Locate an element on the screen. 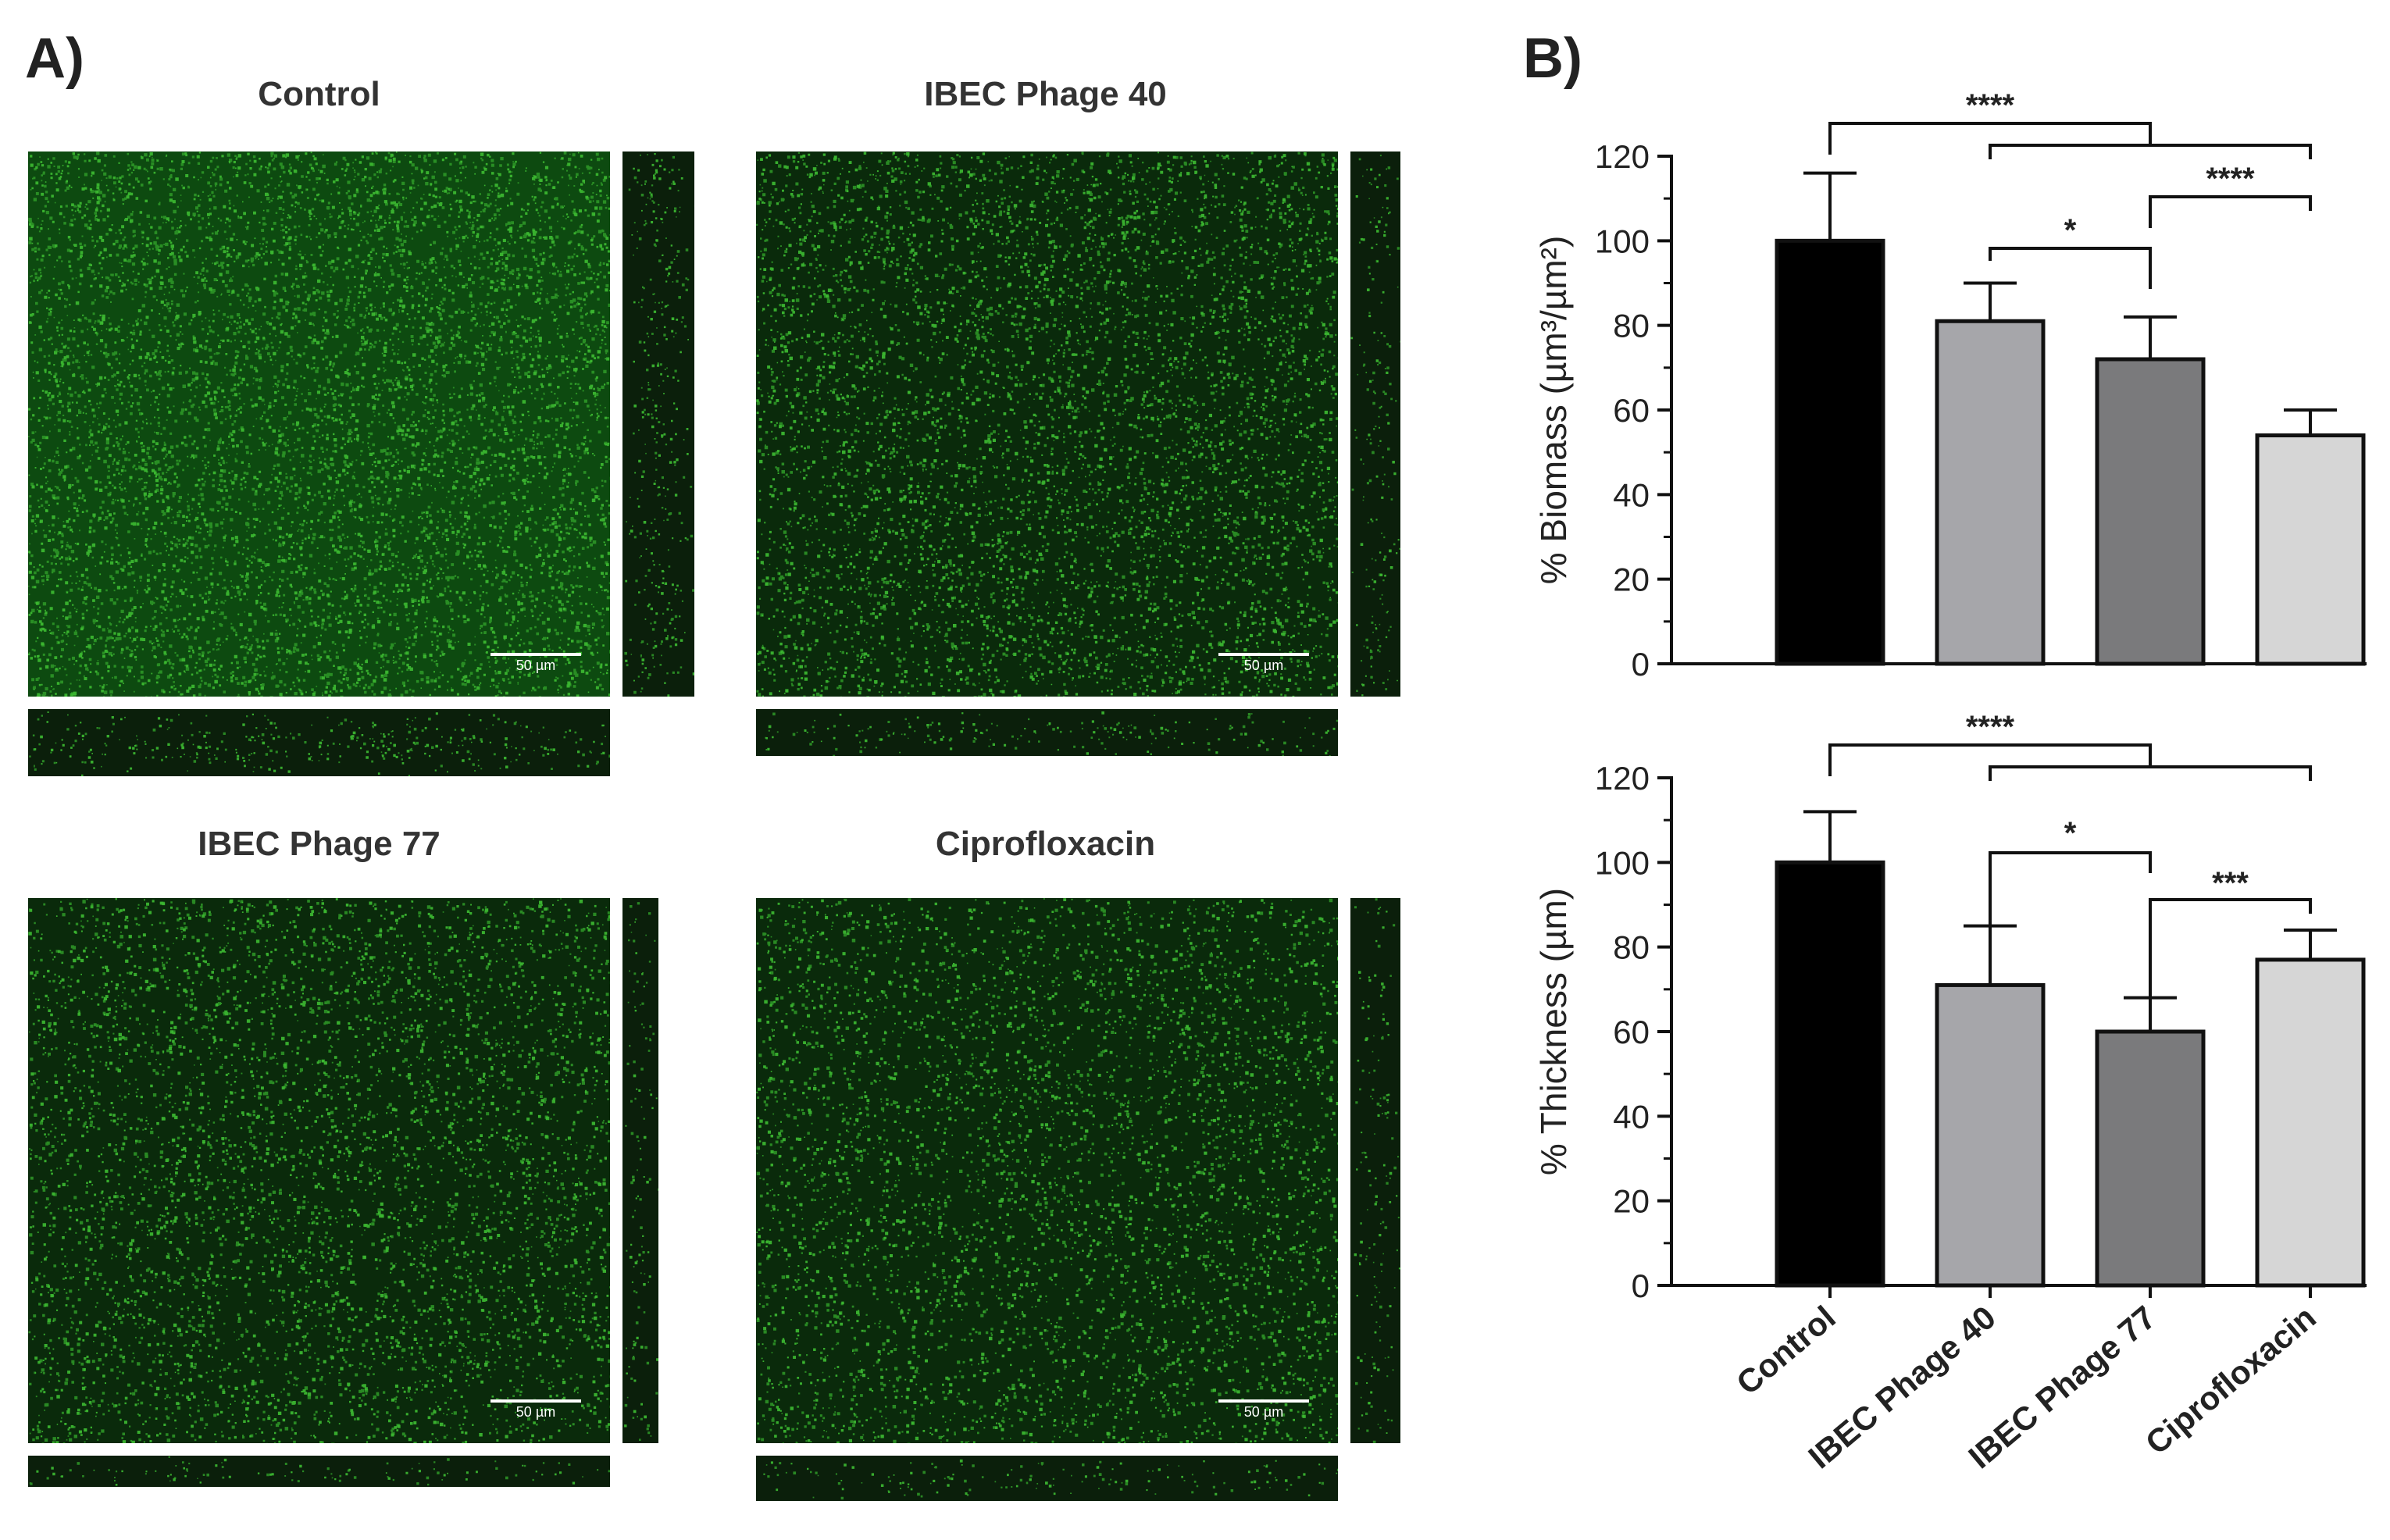 This screenshot has width=2390, height=1540. micrograph-ciprofloxacin-side-yz is located at coordinates (1375, 1170).